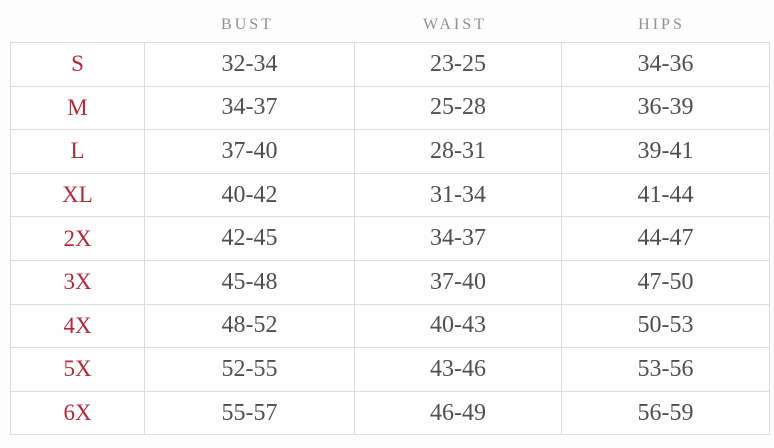 This screenshot has height=448, width=774. I want to click on waist-cell: 37-40, so click(458, 282).